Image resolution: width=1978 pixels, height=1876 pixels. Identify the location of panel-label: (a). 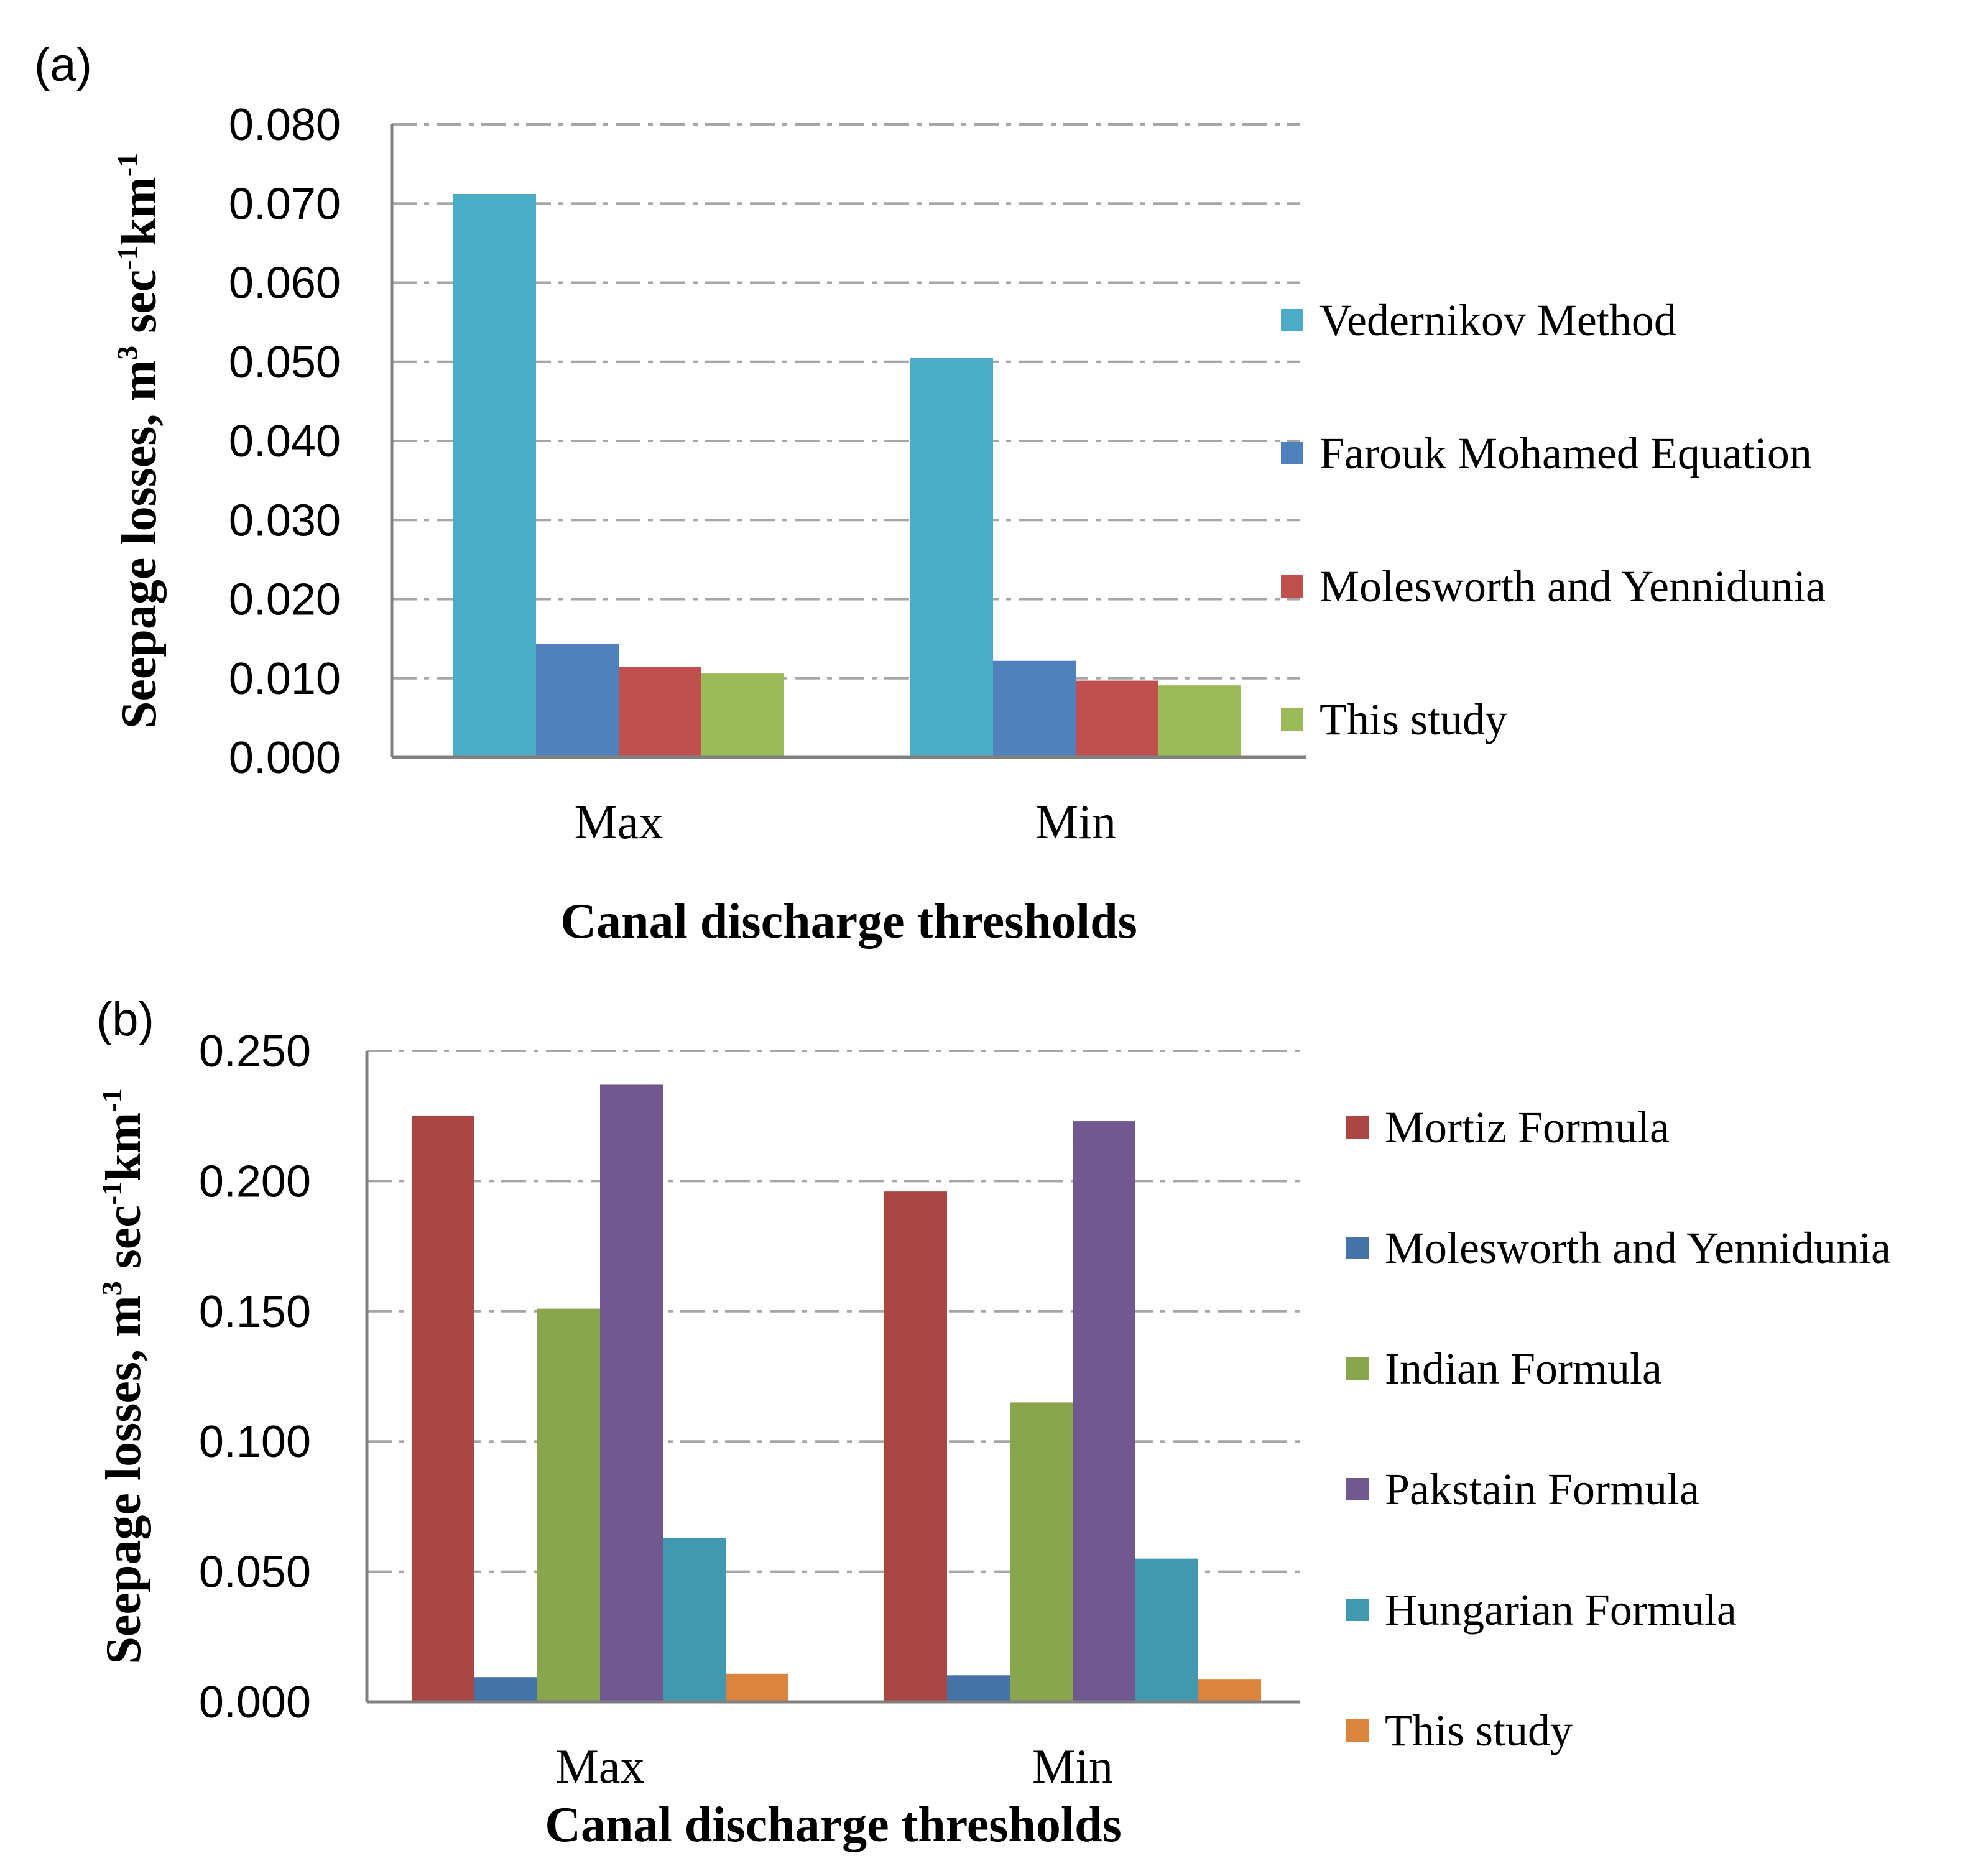
(63, 65).